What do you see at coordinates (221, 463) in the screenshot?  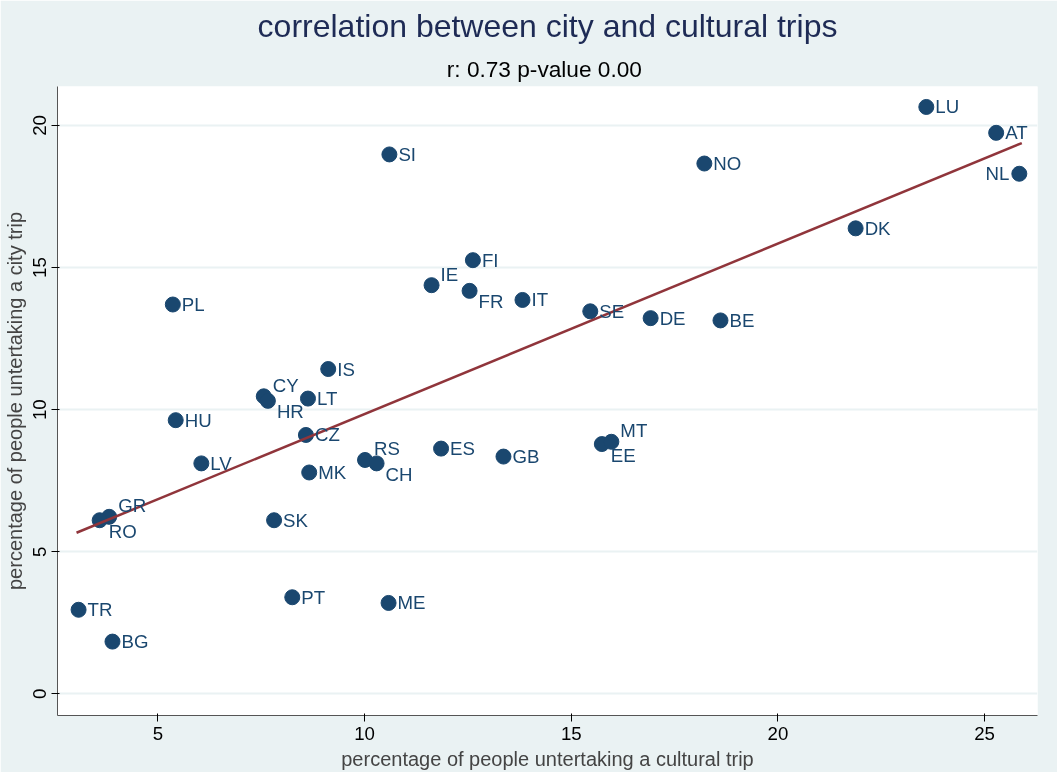 I see `annotation: LV` at bounding box center [221, 463].